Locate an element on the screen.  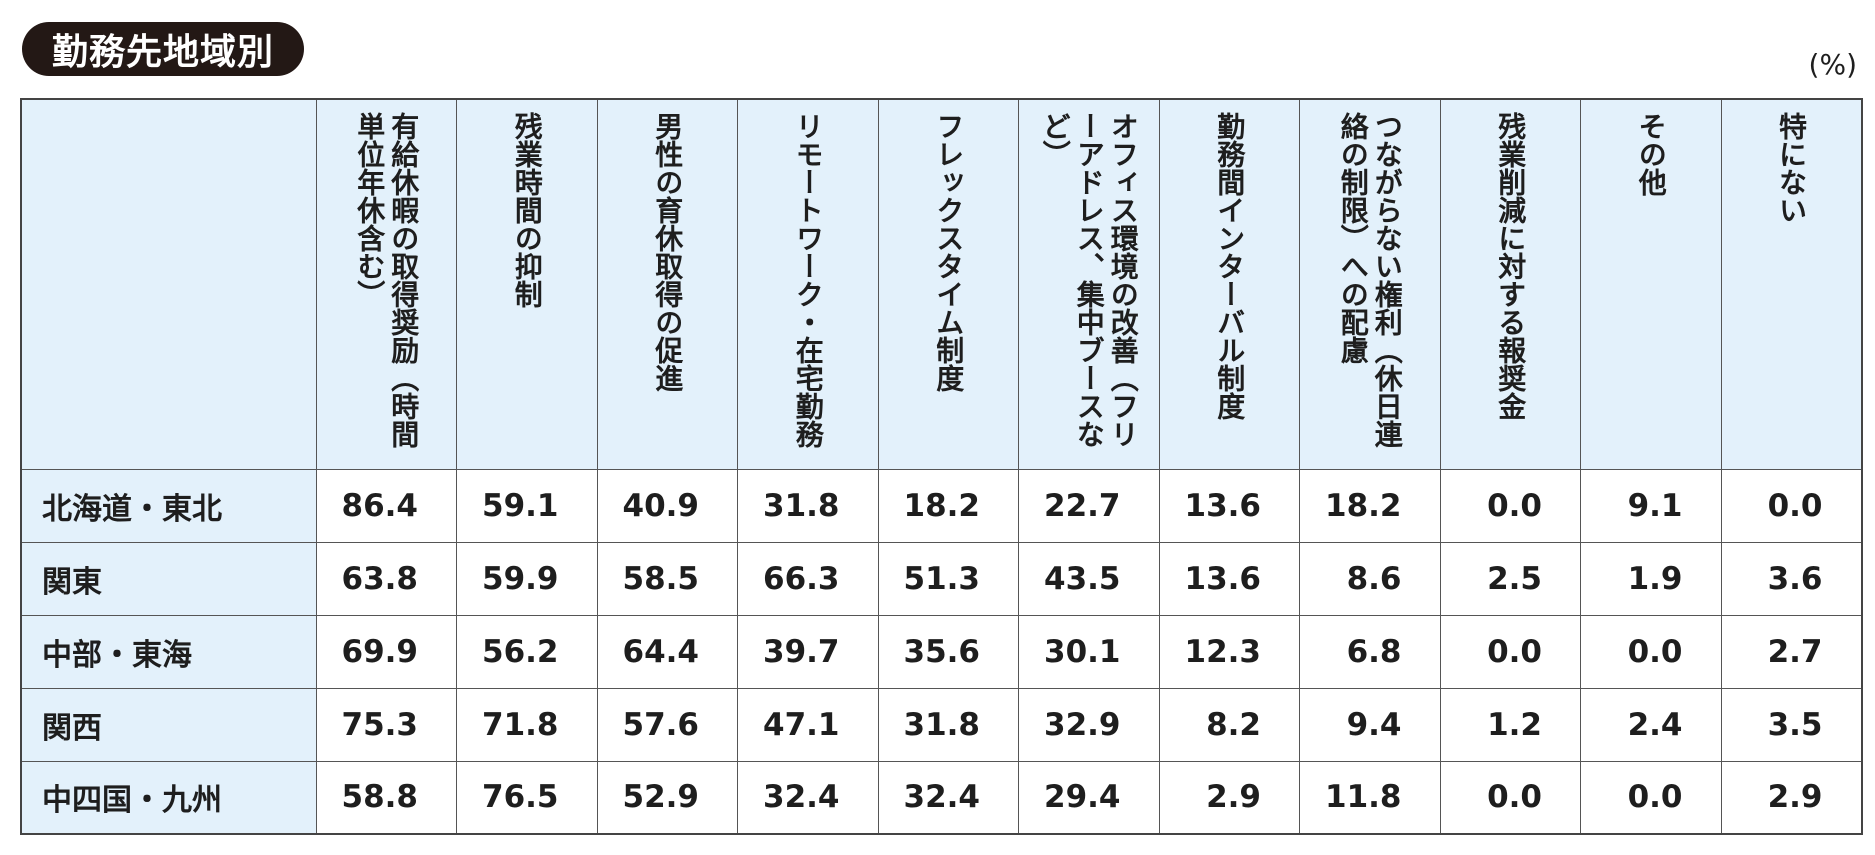
table-cell: 1.2 is located at coordinates (1510, 724).